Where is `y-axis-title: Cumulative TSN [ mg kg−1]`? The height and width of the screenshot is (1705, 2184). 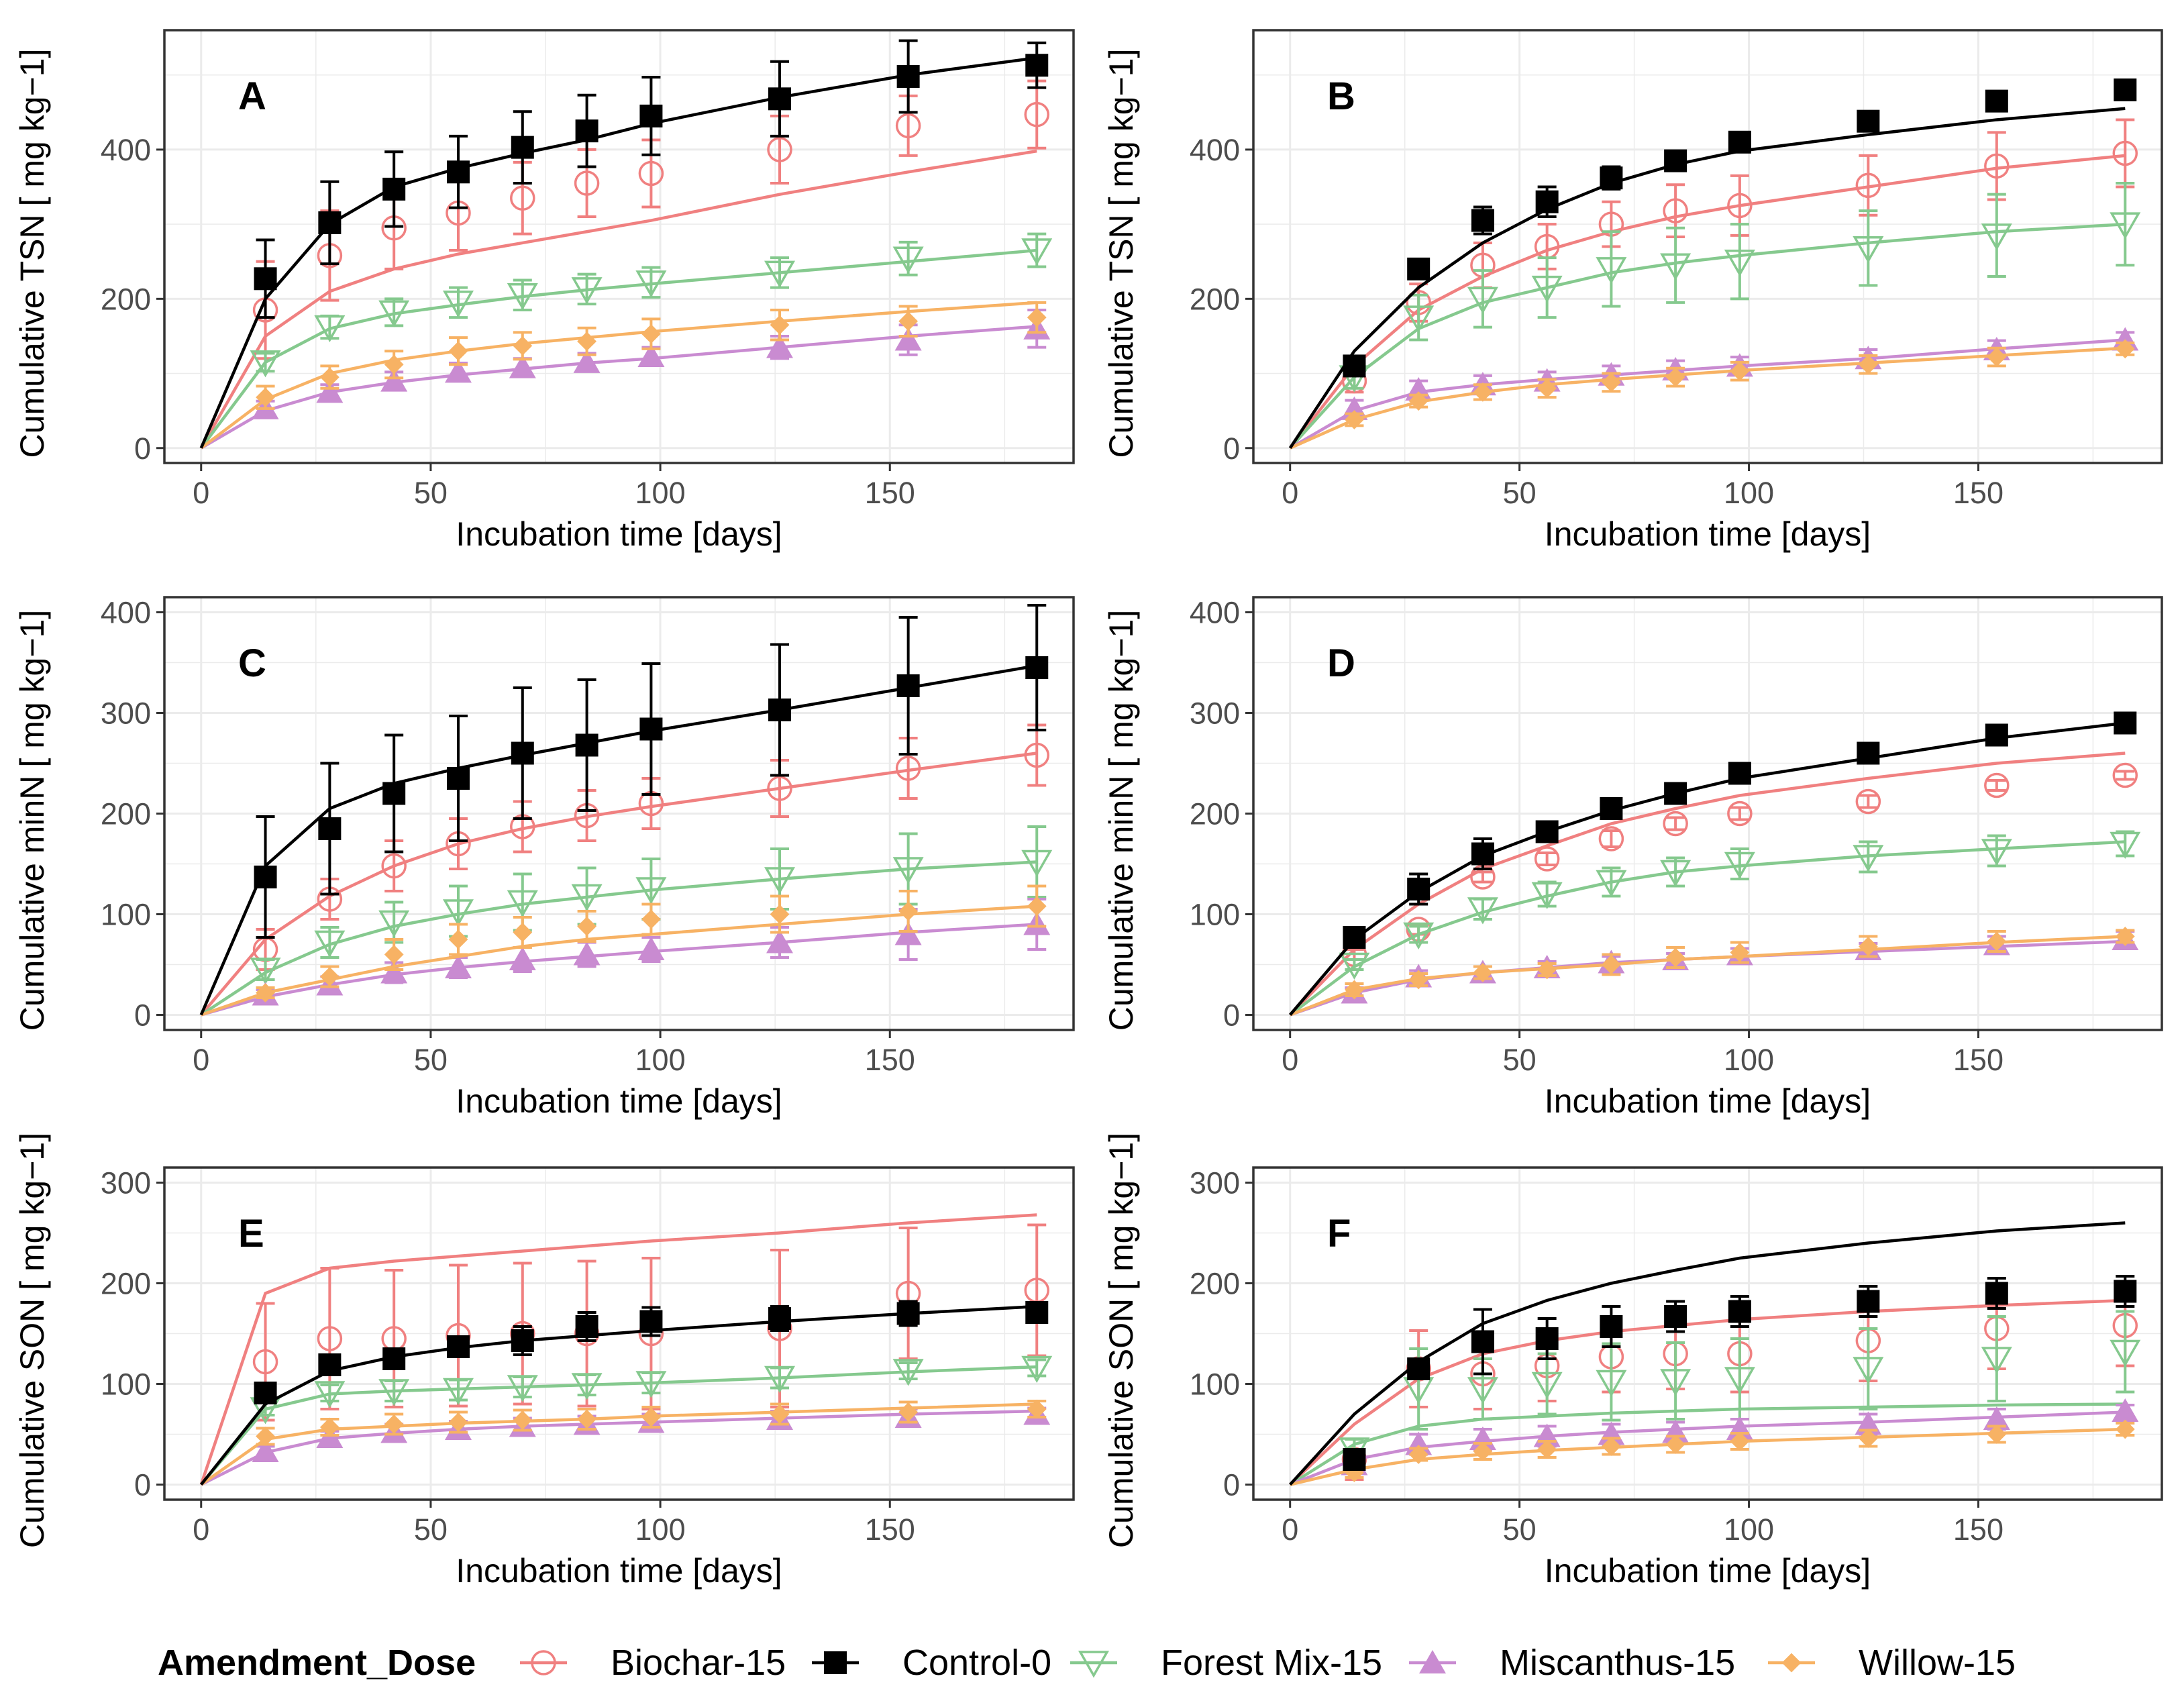 y-axis-title: Cumulative TSN [ mg kg−1] is located at coordinates (32, 253).